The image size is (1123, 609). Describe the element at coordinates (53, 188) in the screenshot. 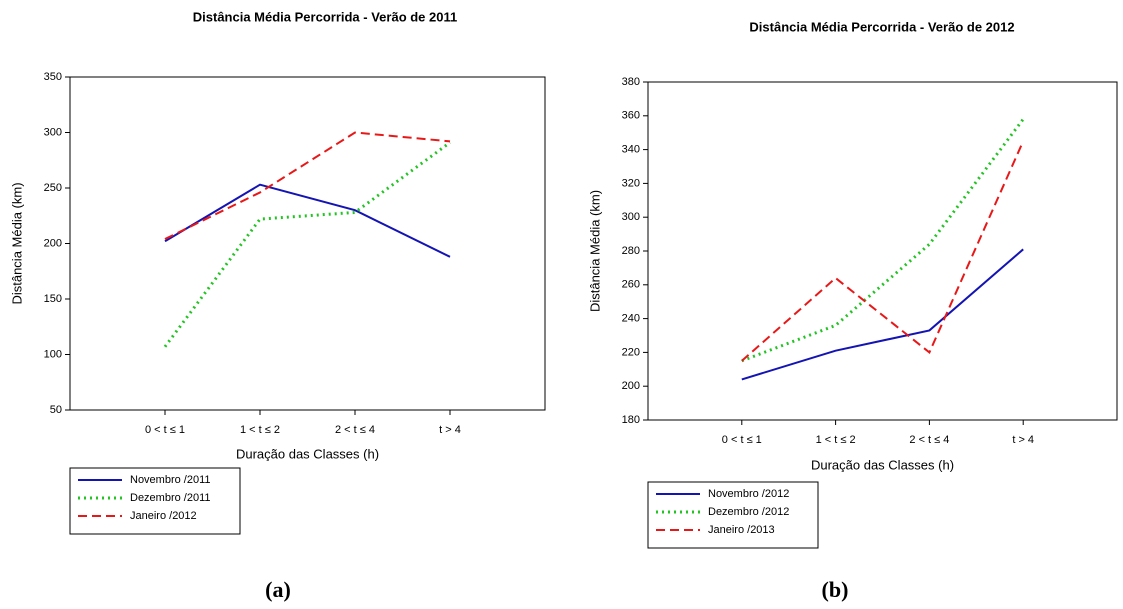

I see `y-tick-label: 250` at that location.